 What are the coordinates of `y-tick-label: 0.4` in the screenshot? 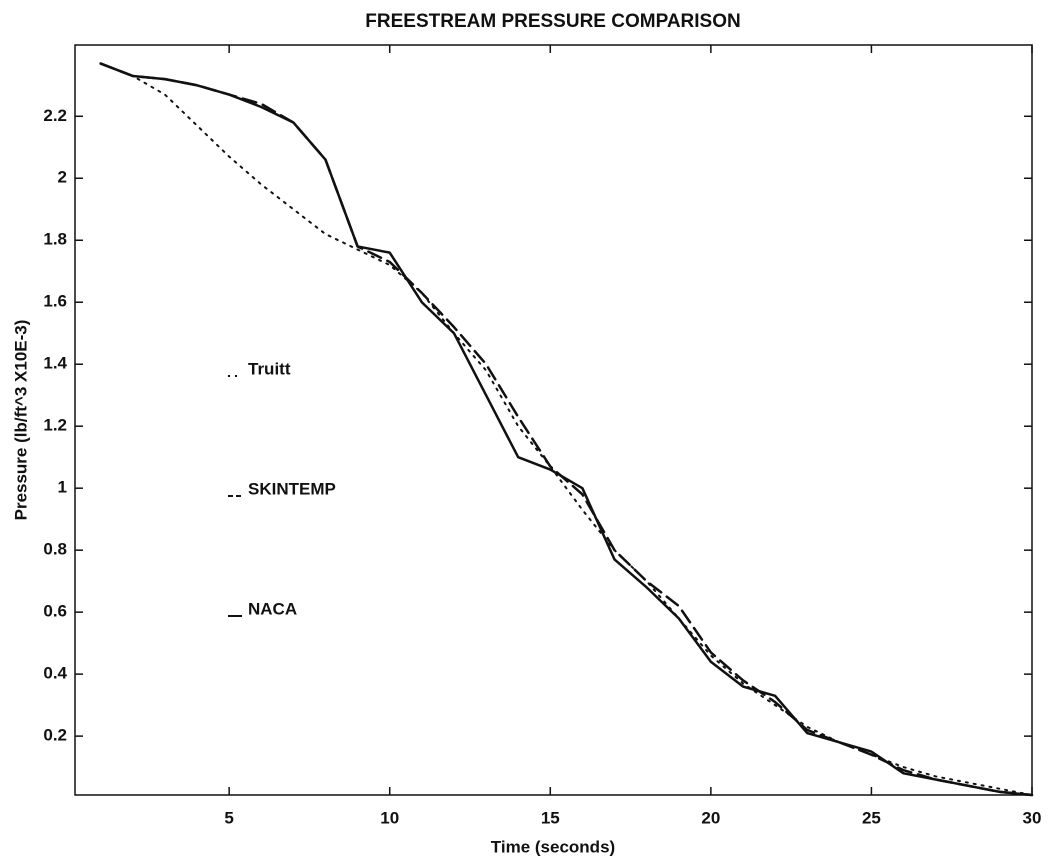 It's located at (55, 673).